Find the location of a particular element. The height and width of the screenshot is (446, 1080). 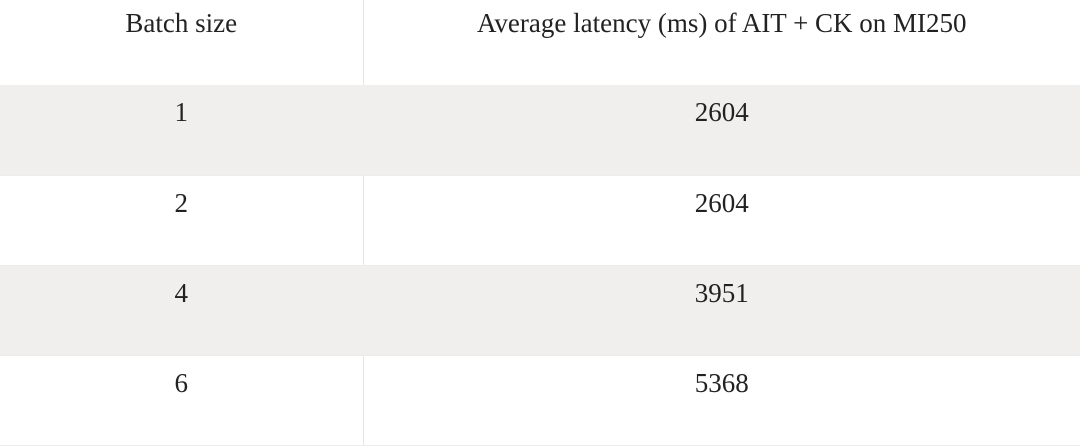

batch-size-cell: 1 is located at coordinates (182, 130).